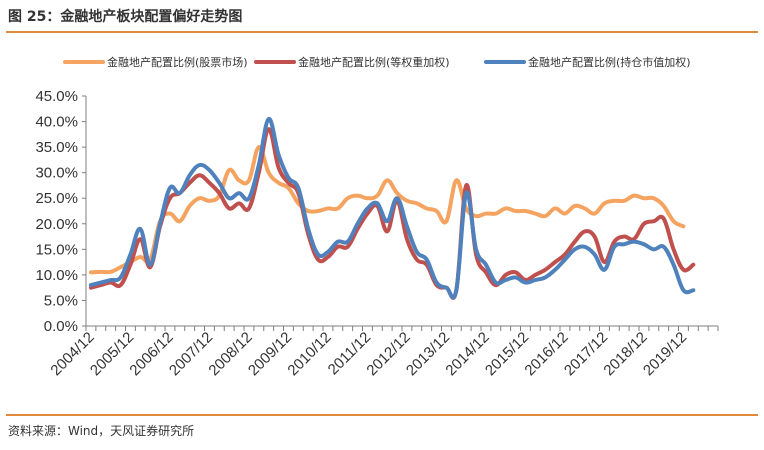  Describe the element at coordinates (177, 62) in the screenshot. I see `legend-label: 金融地产配置比例(股票市场)` at that location.